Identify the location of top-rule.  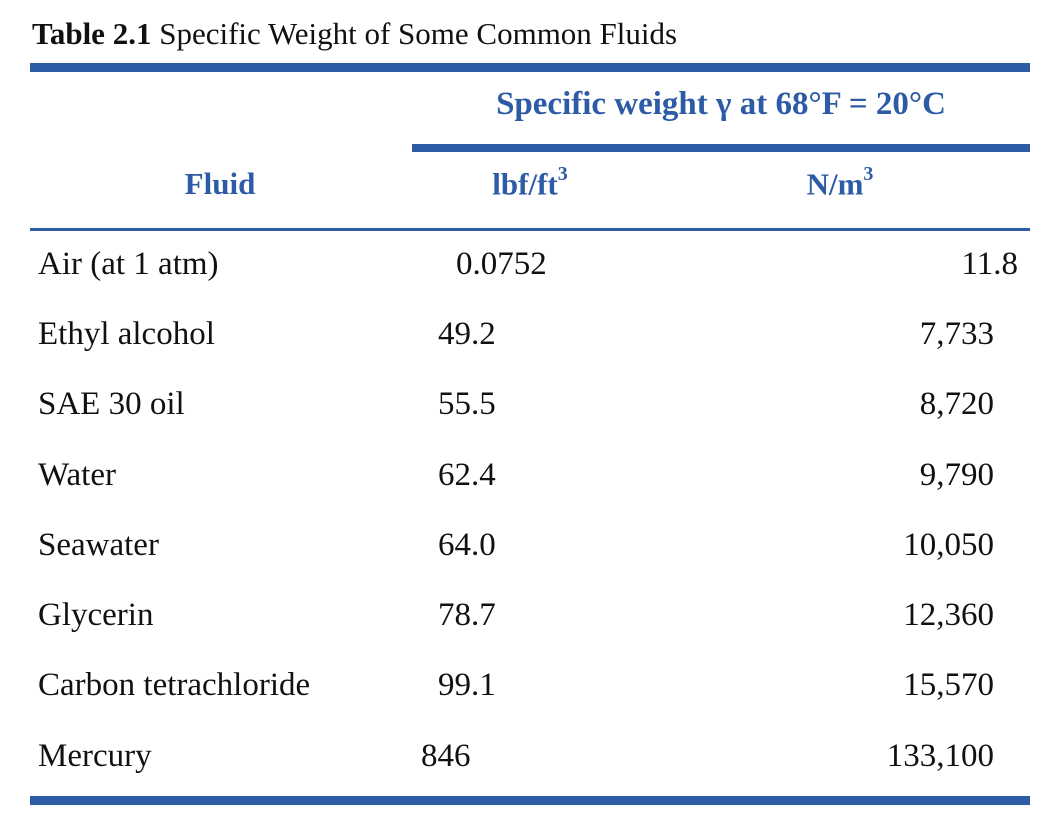
(530, 67).